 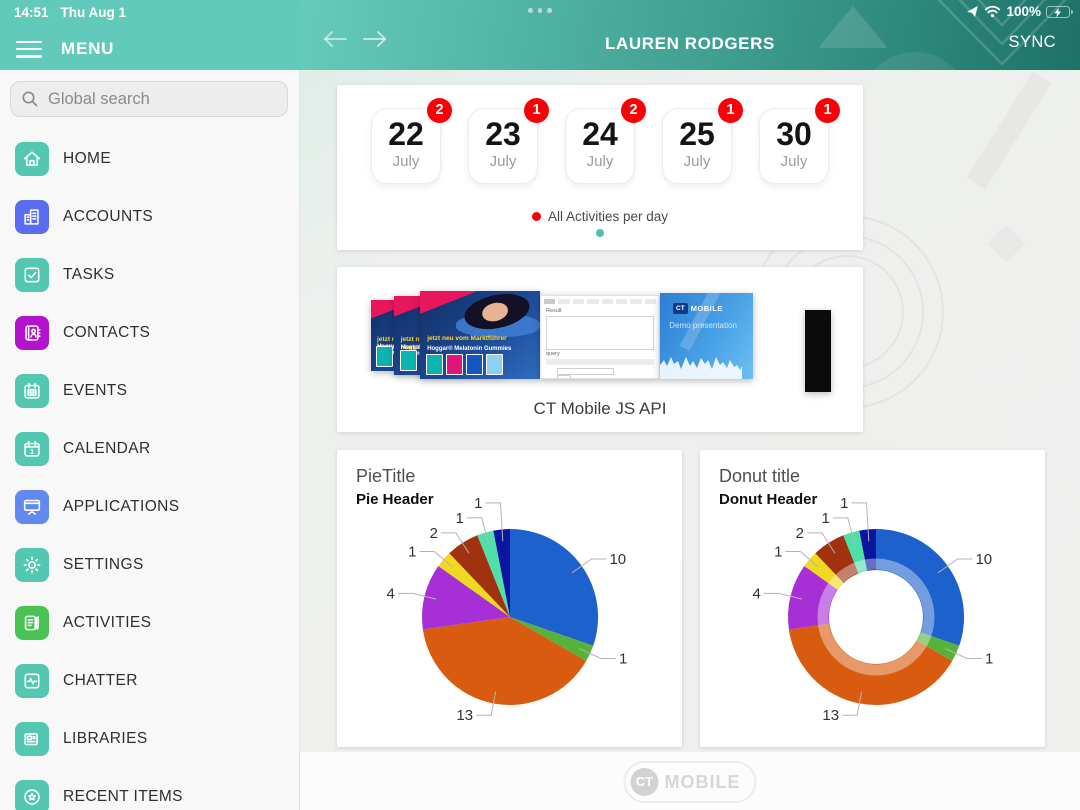 I want to click on sidebar-item-activities: ACTIVITIES, so click(x=149, y=623).